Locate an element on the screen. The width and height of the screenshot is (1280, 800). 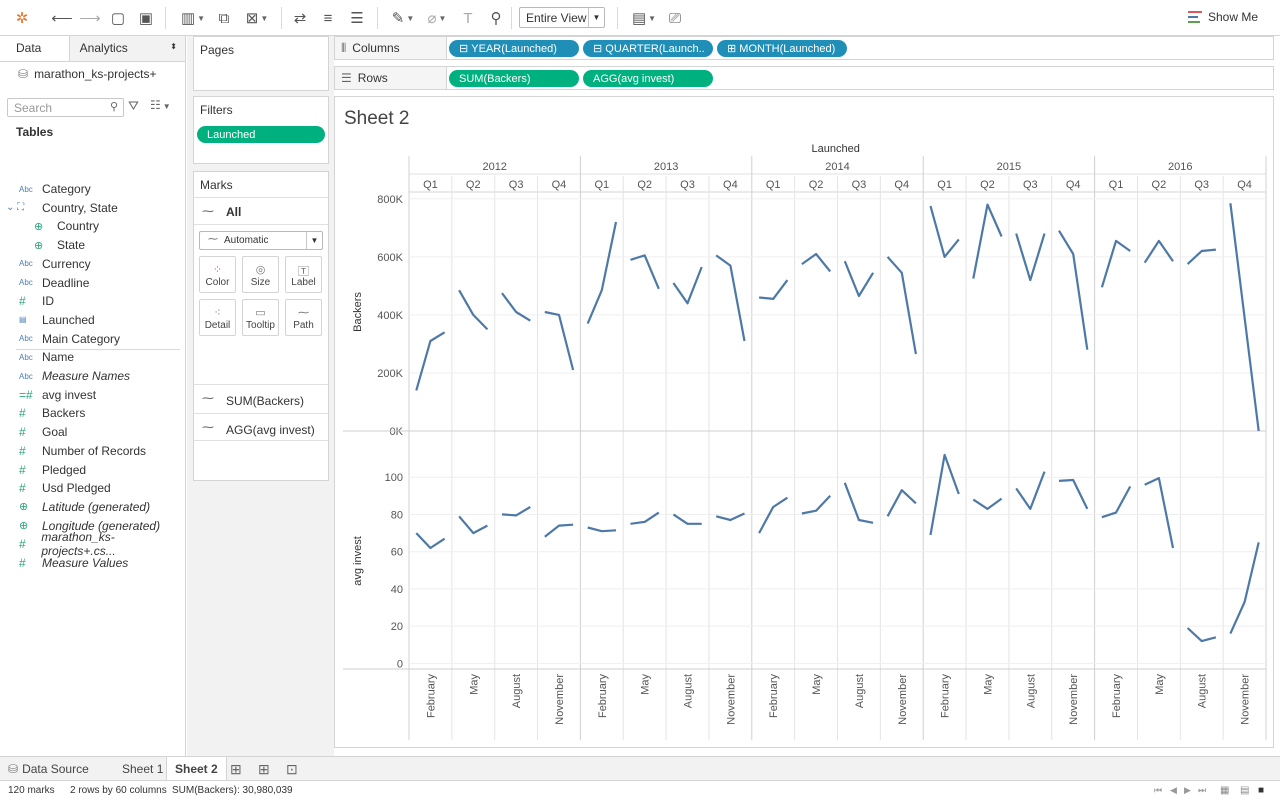
datasource-item: ⛁ marathon_ks-projects+ is located at coordinates (87, 74).